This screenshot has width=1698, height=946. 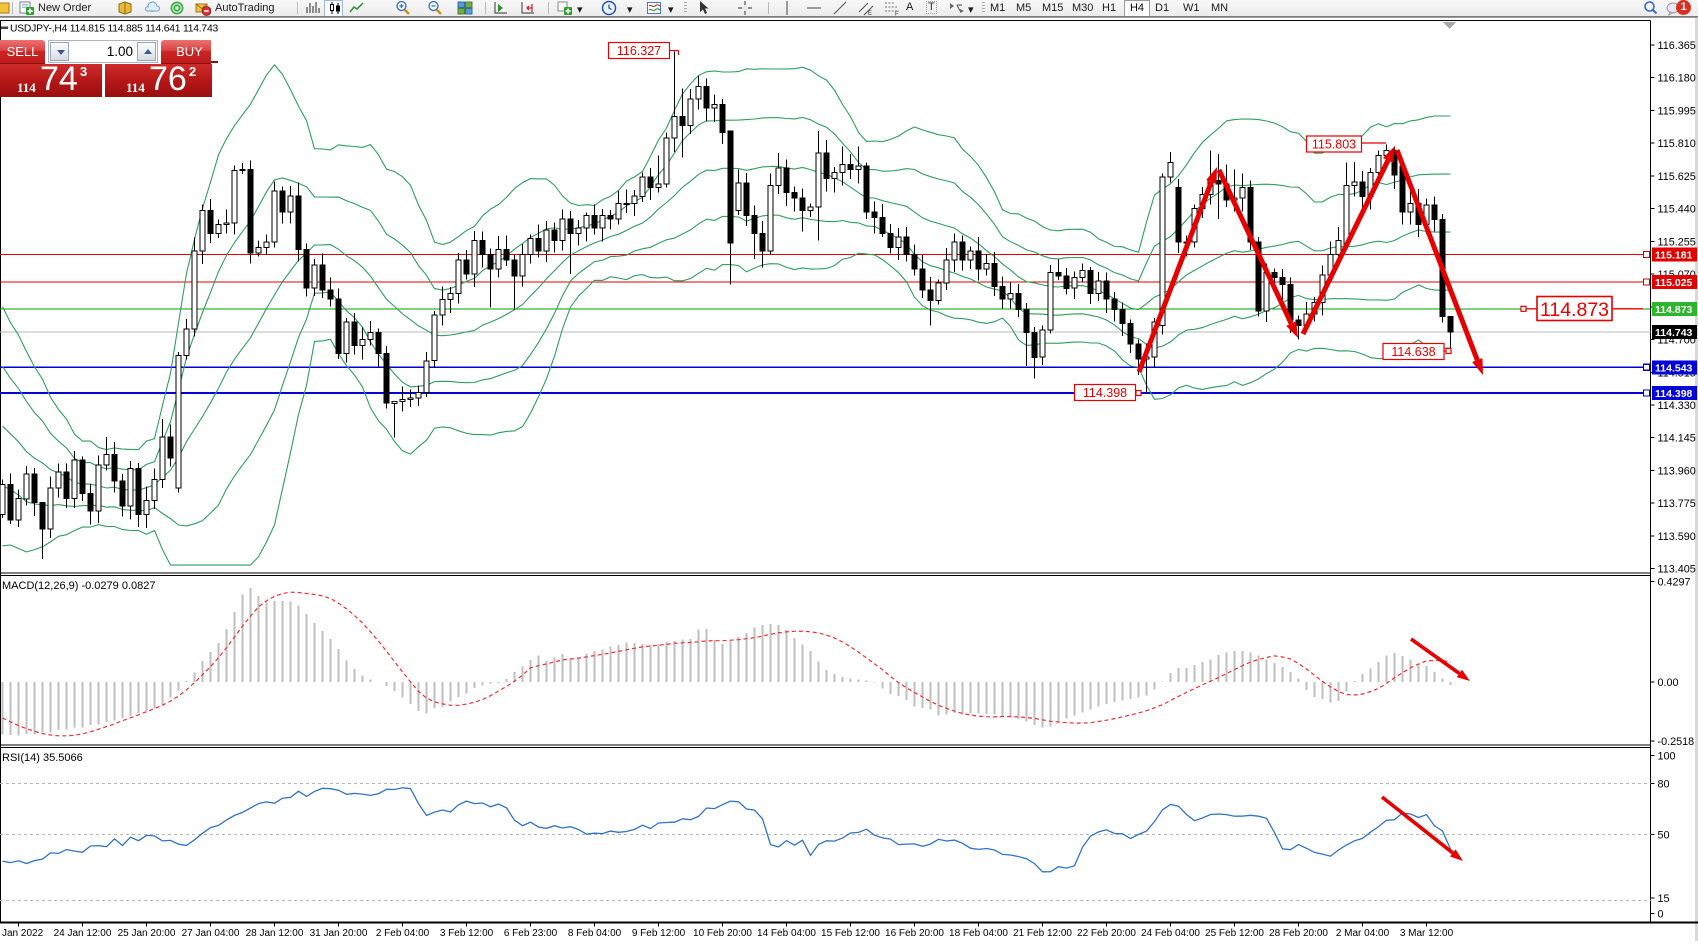 What do you see at coordinates (1677, 570) in the screenshot?
I see `svg-text: 113.405` at bounding box center [1677, 570].